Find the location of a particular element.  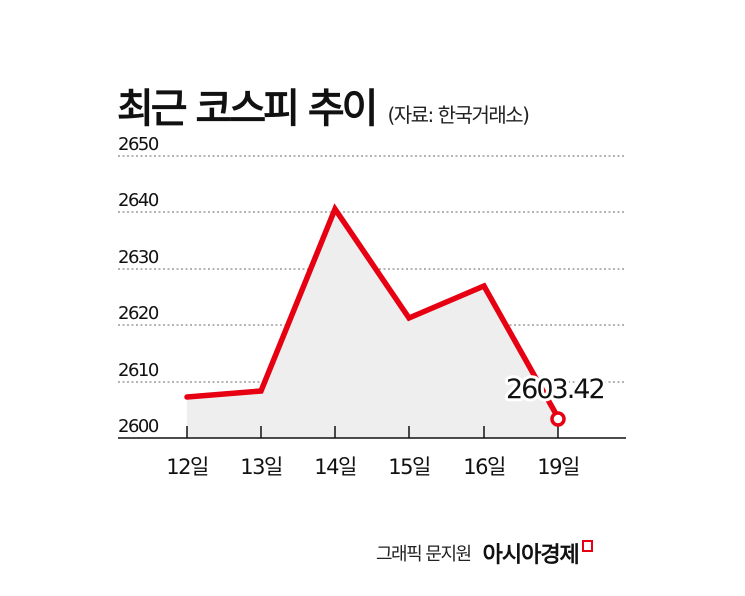

x-tick-label: 19일 is located at coordinates (558, 467).